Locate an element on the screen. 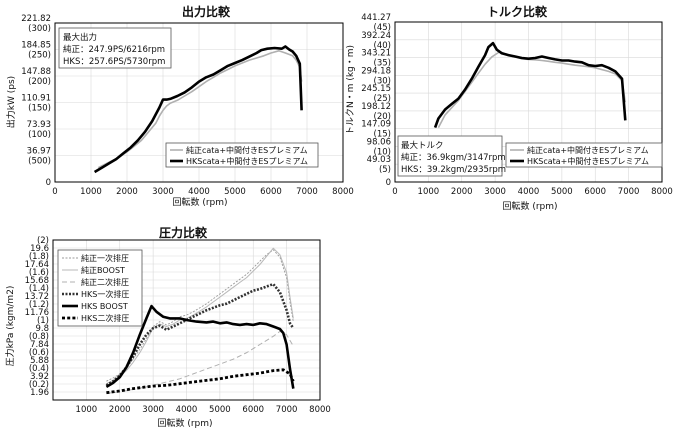  power-y-tick-sublabel: (100) is located at coordinates (39, 135).